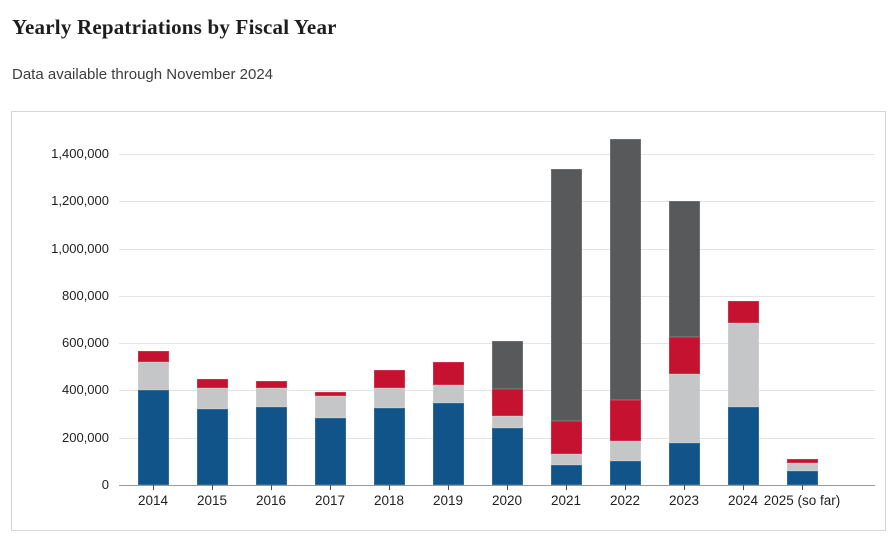 This screenshot has width=896, height=553. What do you see at coordinates (448, 500) in the screenshot?
I see `x-tick-label: 2019` at bounding box center [448, 500].